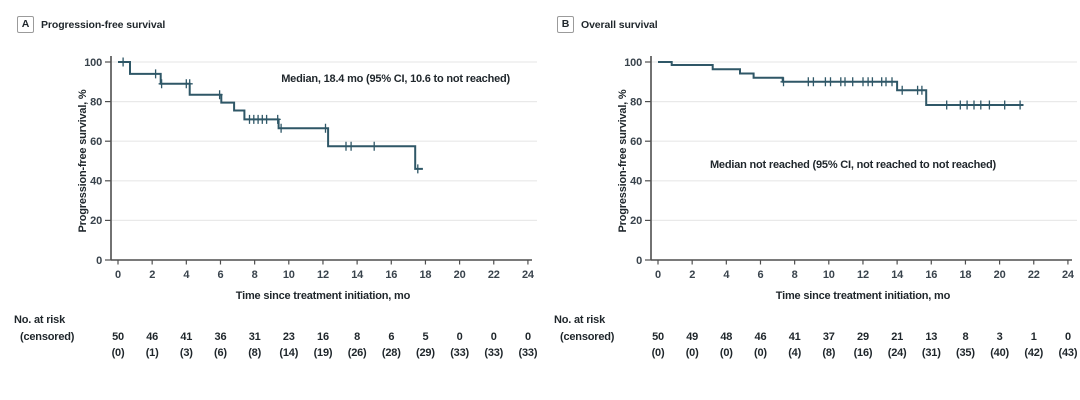 This screenshot has width=1080, height=400. I want to click on survival-curve, so click(270, 115).